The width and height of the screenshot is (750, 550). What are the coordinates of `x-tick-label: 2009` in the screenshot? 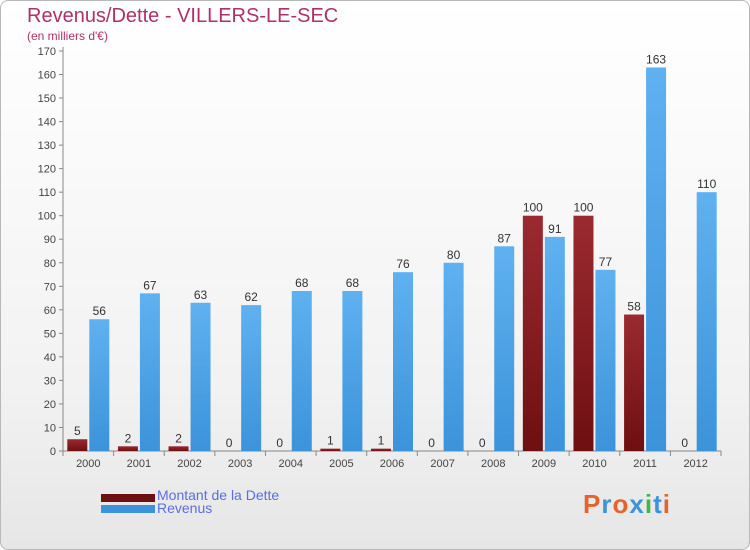 It's located at (544, 464).